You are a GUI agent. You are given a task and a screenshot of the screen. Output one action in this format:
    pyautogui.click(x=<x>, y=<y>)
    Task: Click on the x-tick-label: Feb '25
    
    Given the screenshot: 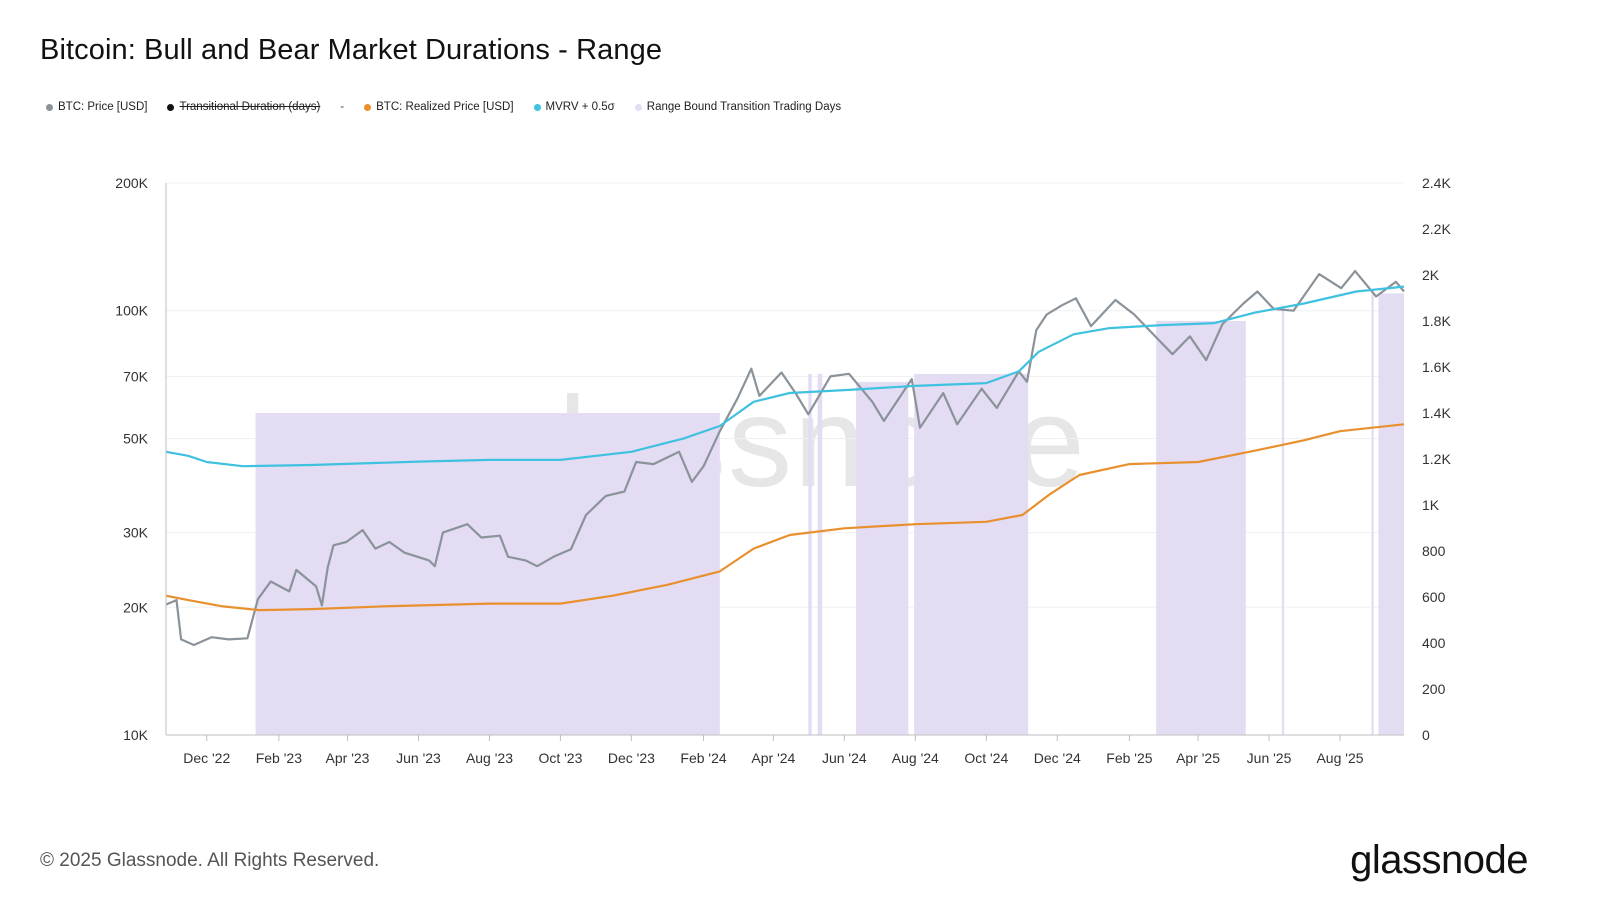 What is the action you would take?
    pyautogui.click(x=1129, y=758)
    